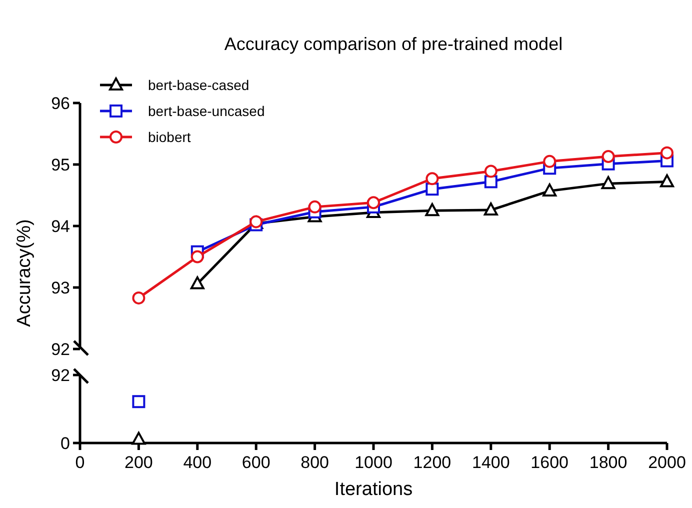  What do you see at coordinates (608, 462) in the screenshot?
I see `x-tick-label: 1800` at bounding box center [608, 462].